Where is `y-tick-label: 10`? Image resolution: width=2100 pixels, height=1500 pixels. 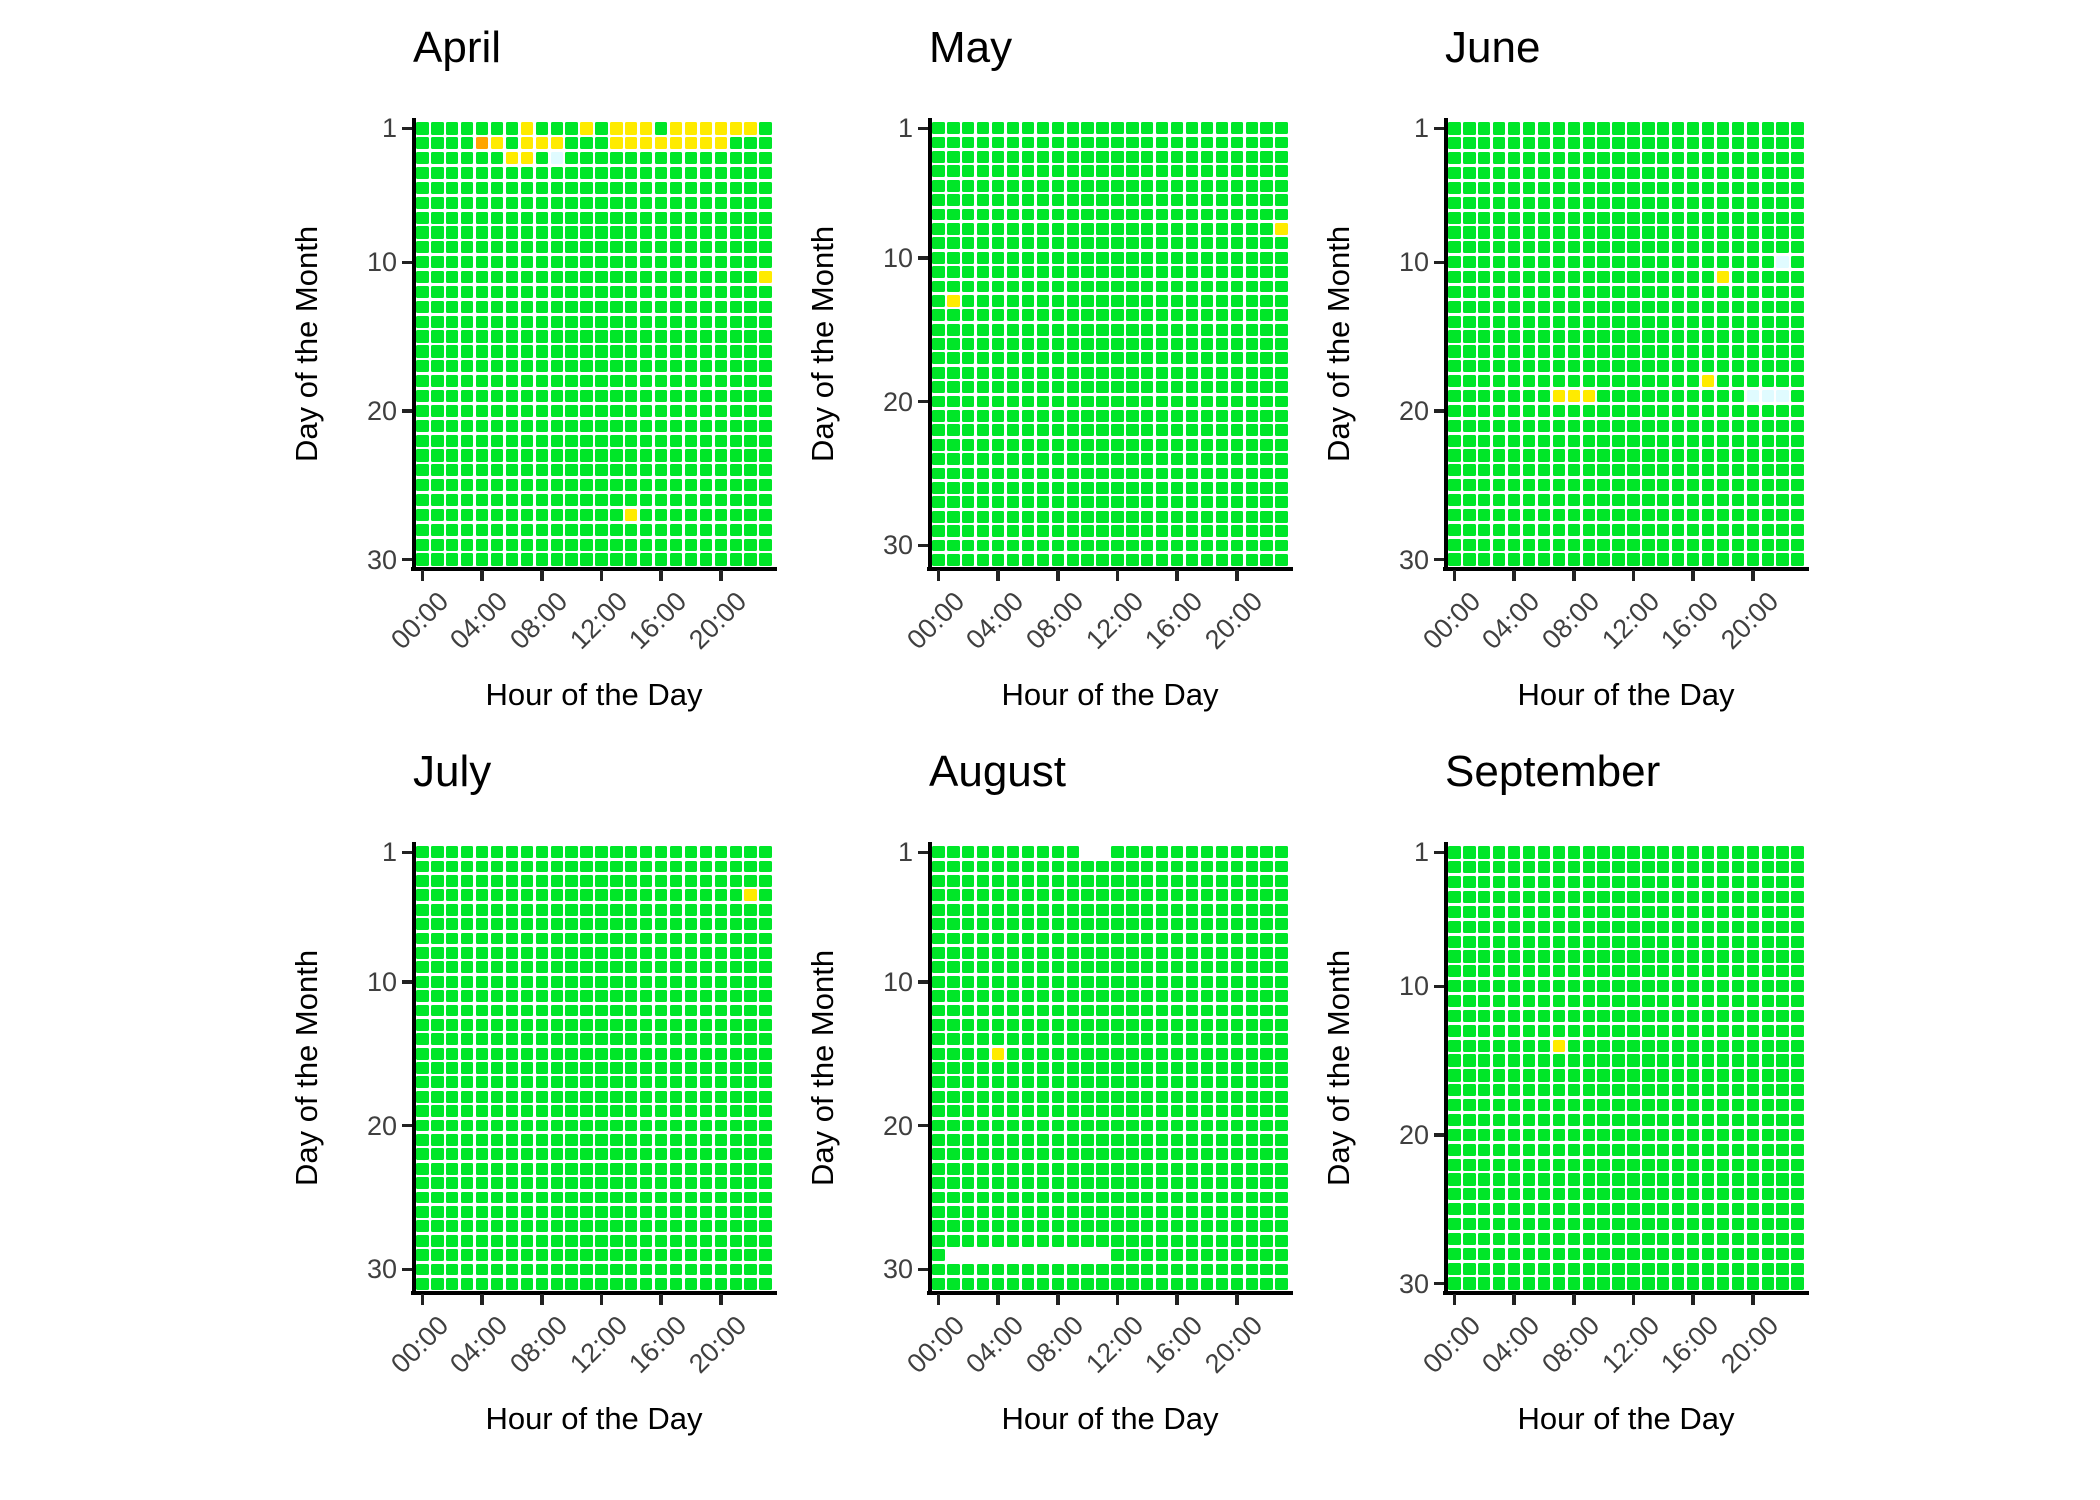
y-tick-label: 10 is located at coordinates (1413, 262).